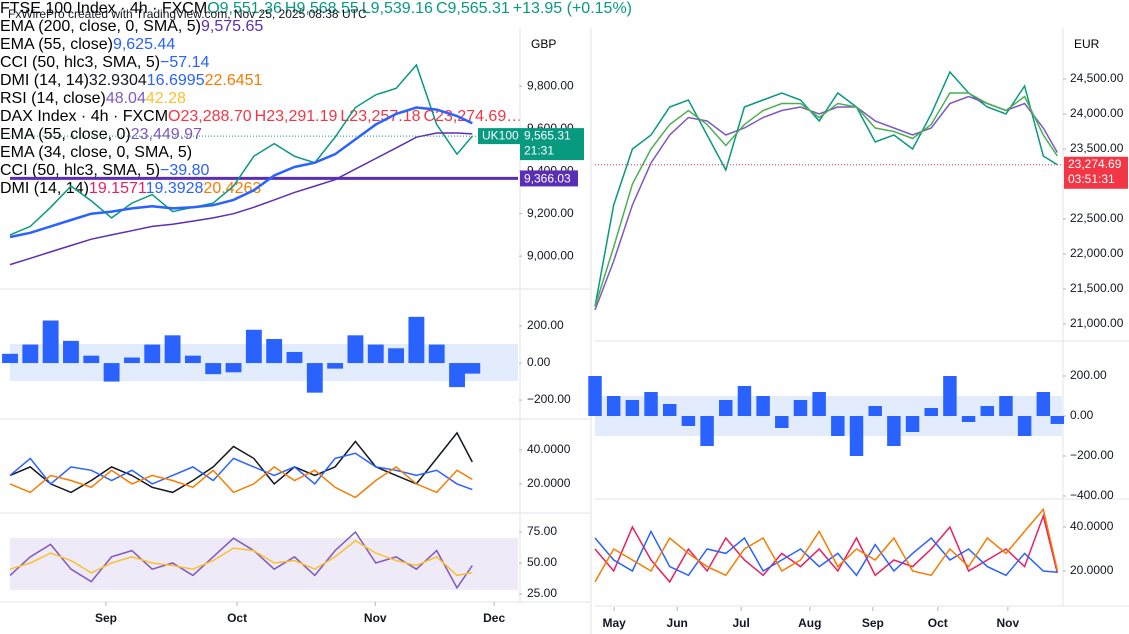 The width and height of the screenshot is (1129, 634). Describe the element at coordinates (264, 564) in the screenshot. I see `rsi-band` at that location.